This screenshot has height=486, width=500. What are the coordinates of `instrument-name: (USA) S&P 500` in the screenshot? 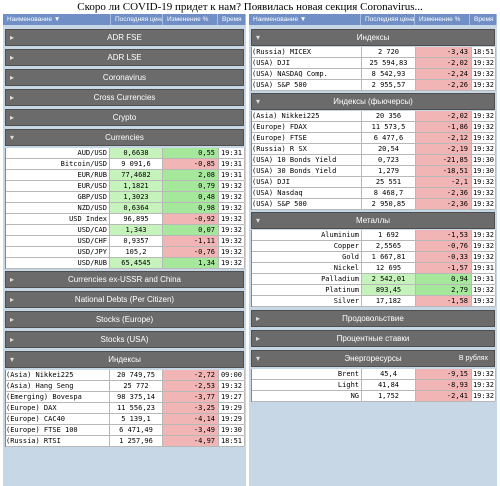 It's located at (307, 85).